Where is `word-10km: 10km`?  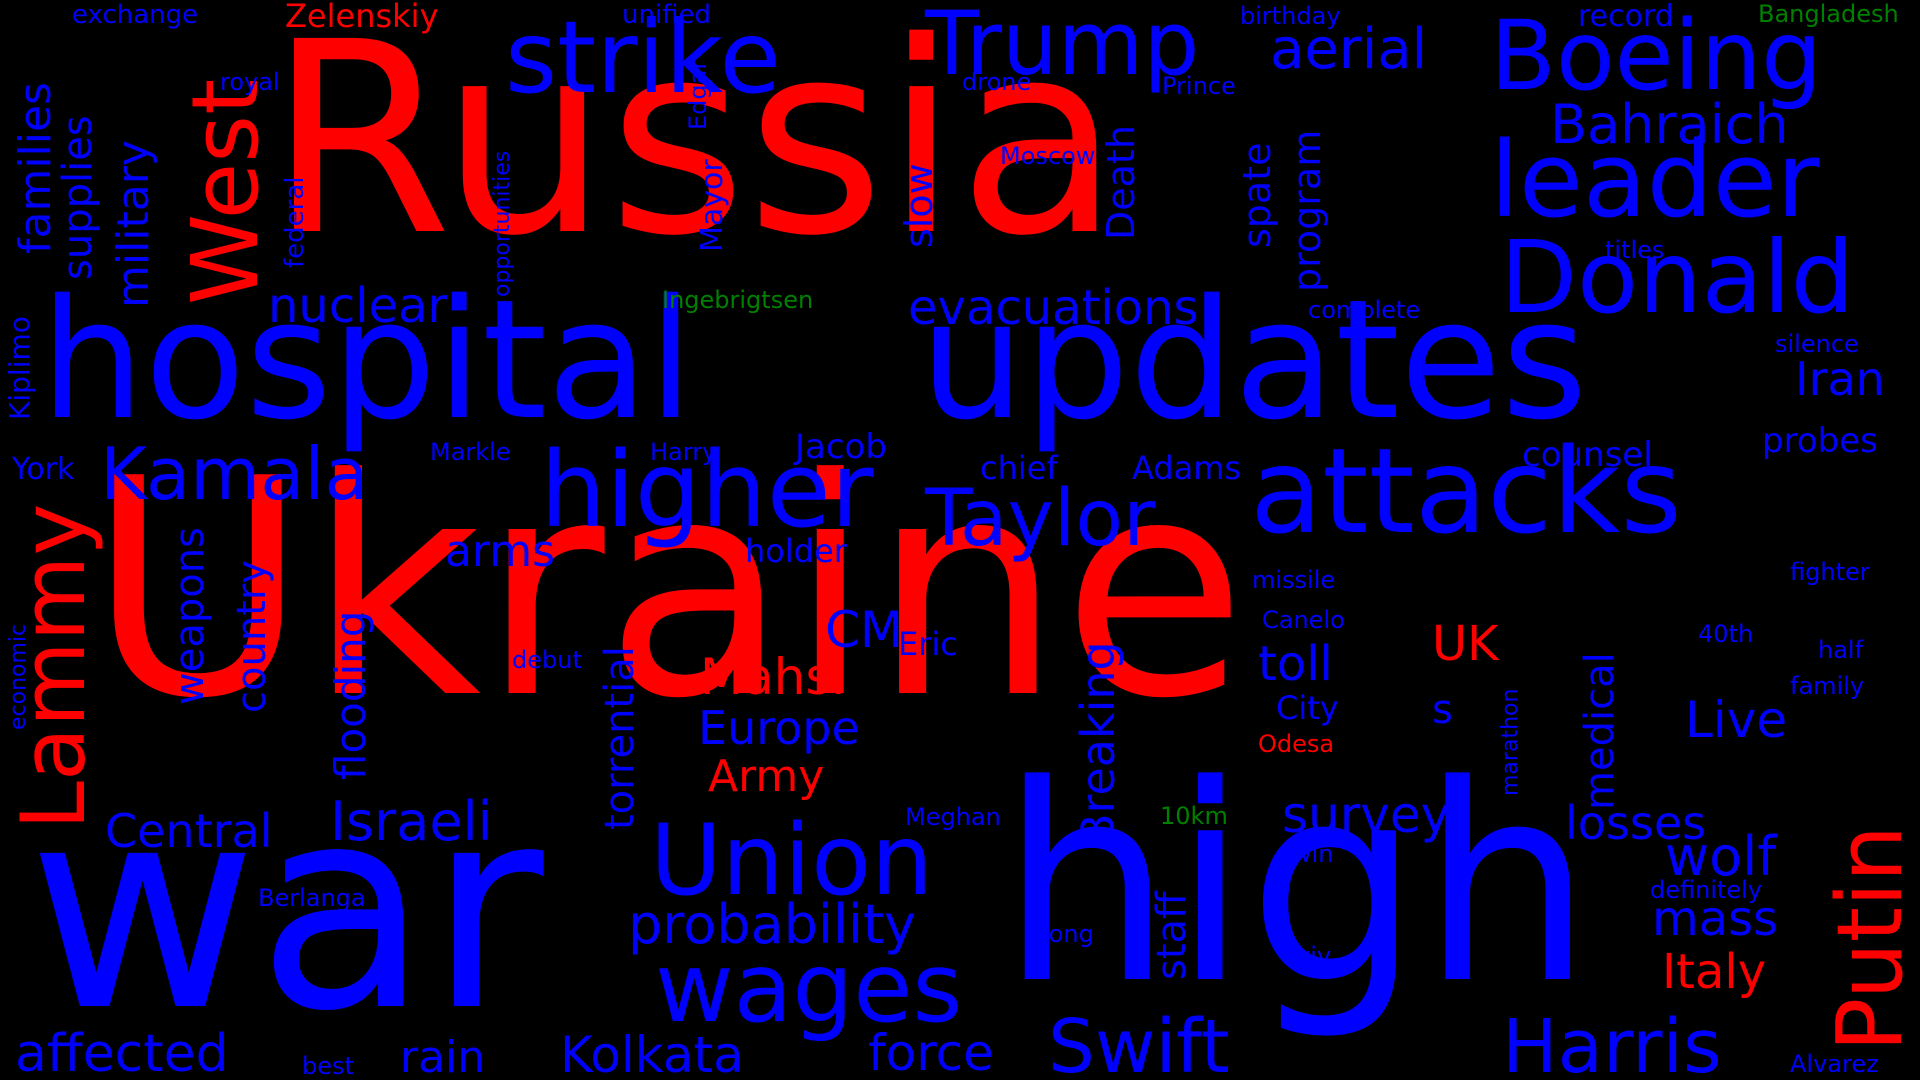 word-10km: 10km is located at coordinates (1194, 816).